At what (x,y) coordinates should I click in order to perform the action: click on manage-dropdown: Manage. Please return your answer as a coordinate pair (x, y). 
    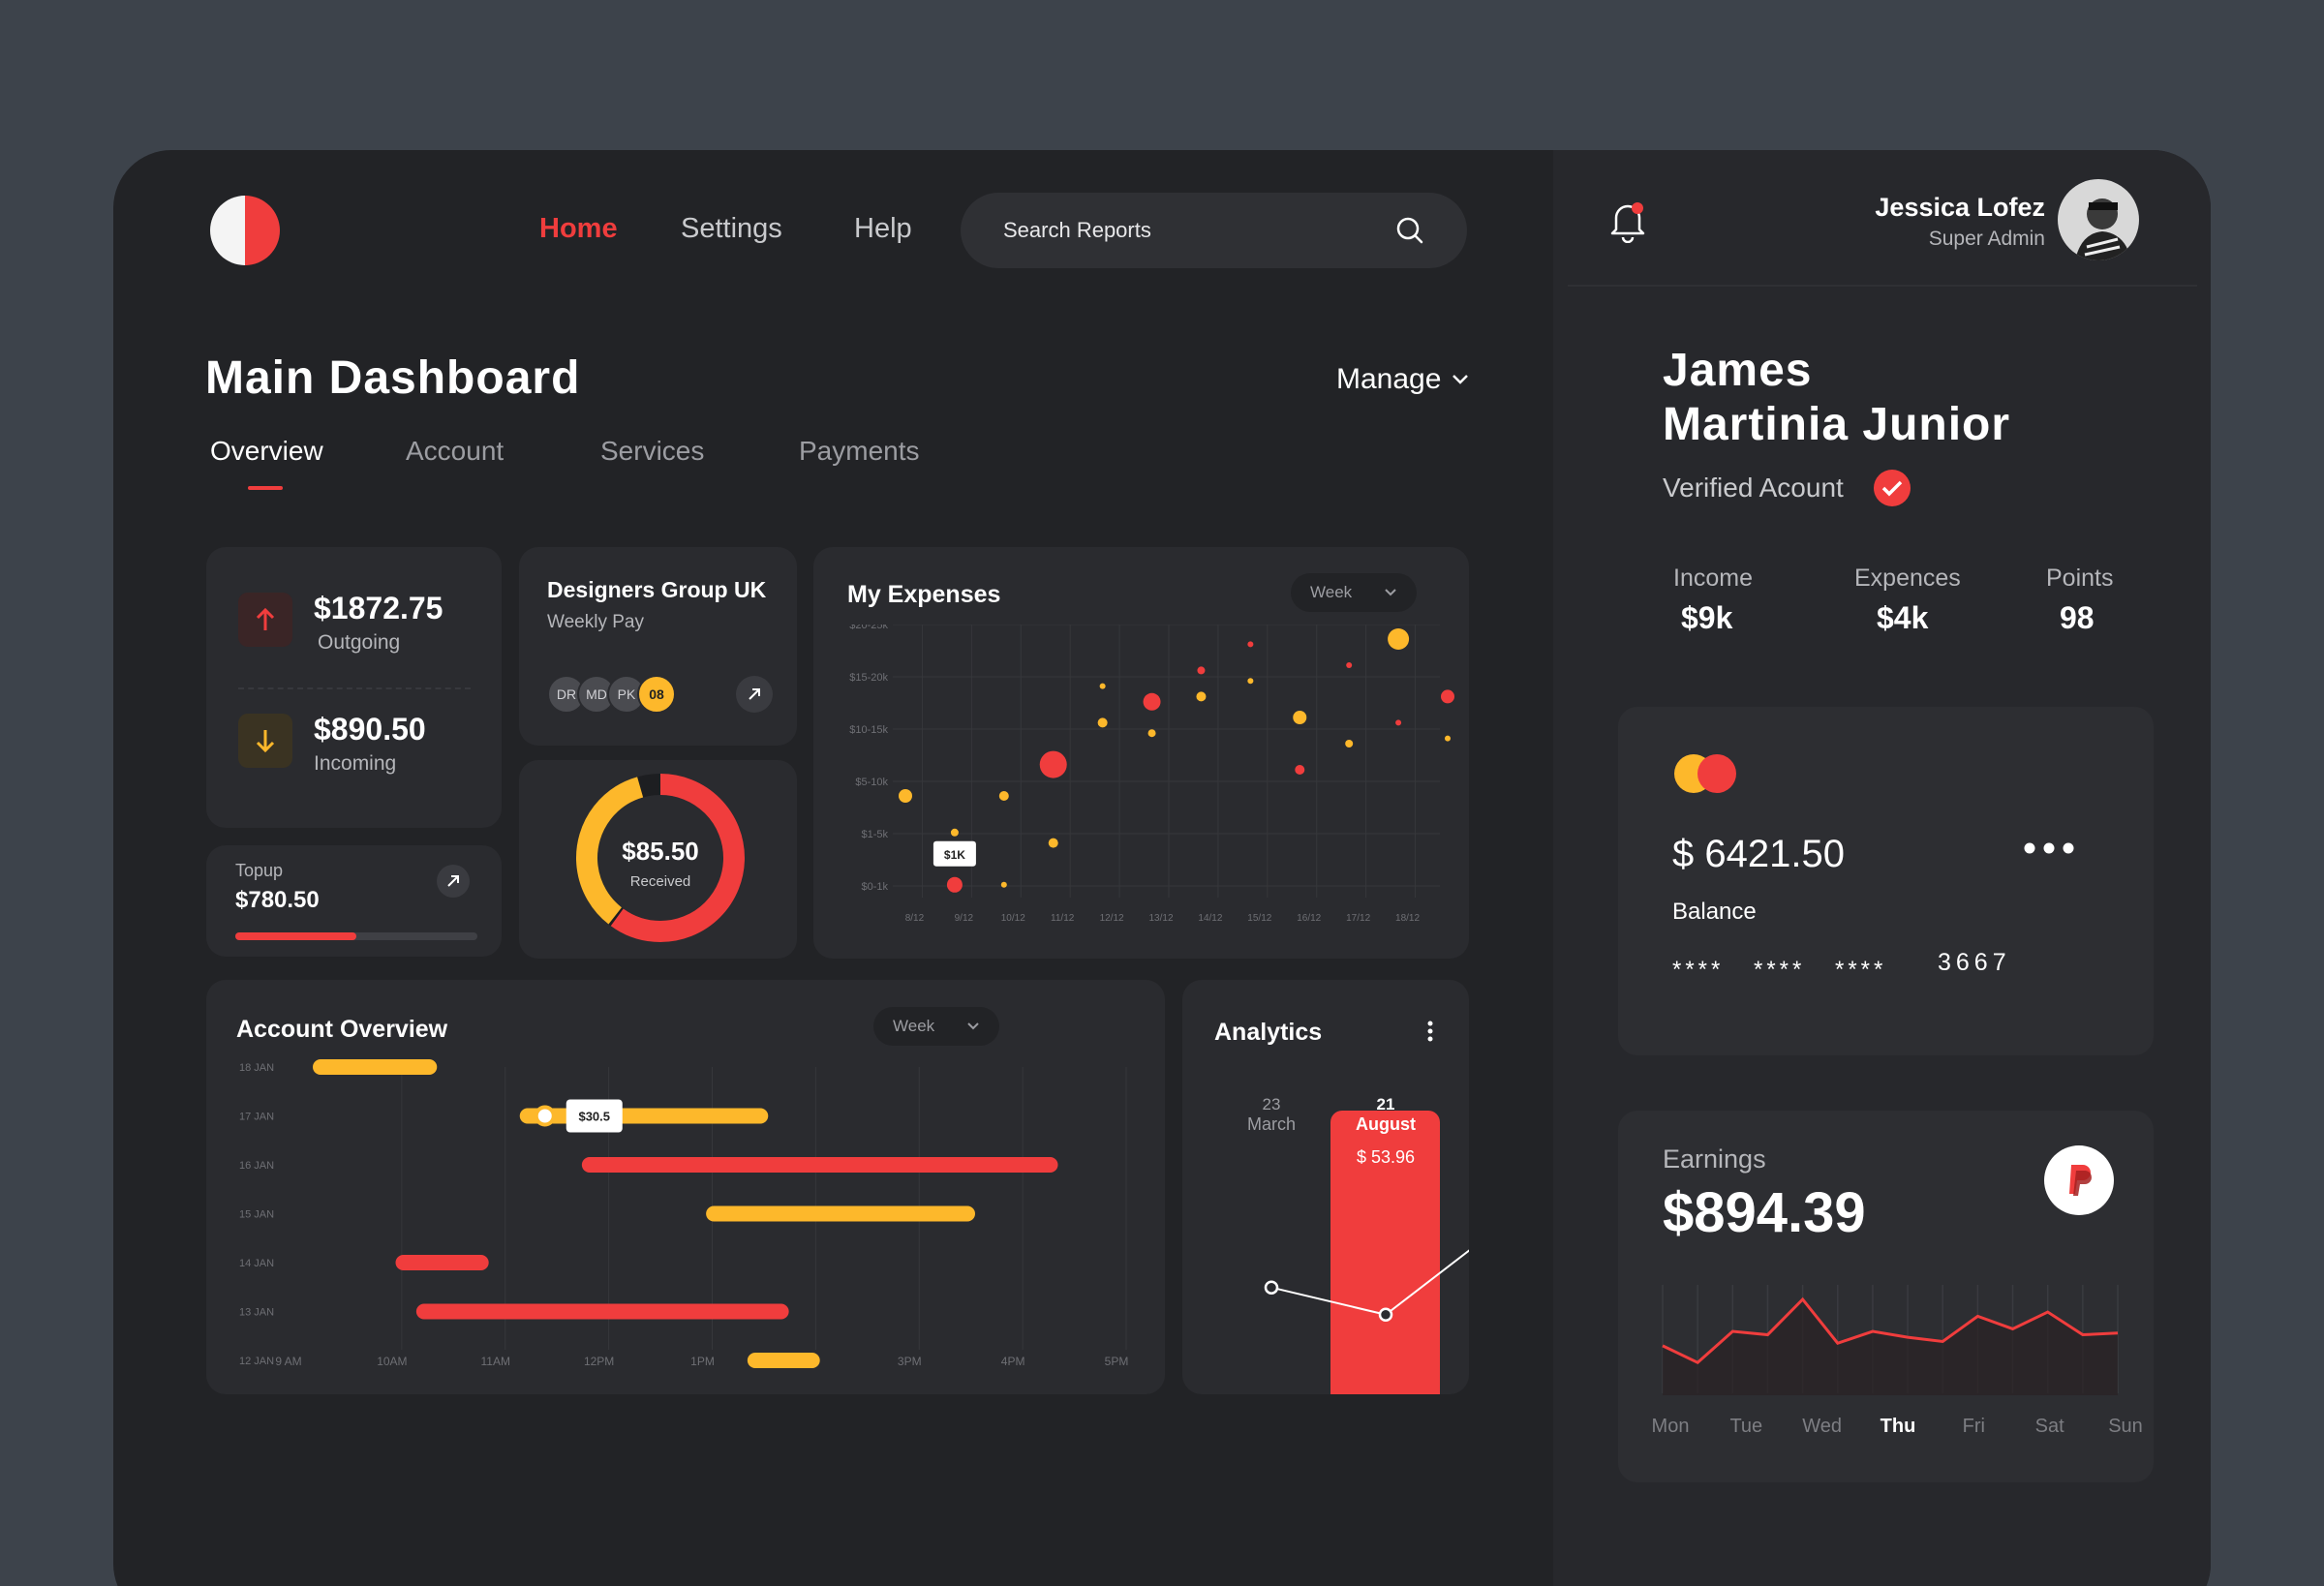
    Looking at the image, I should click on (1403, 379).